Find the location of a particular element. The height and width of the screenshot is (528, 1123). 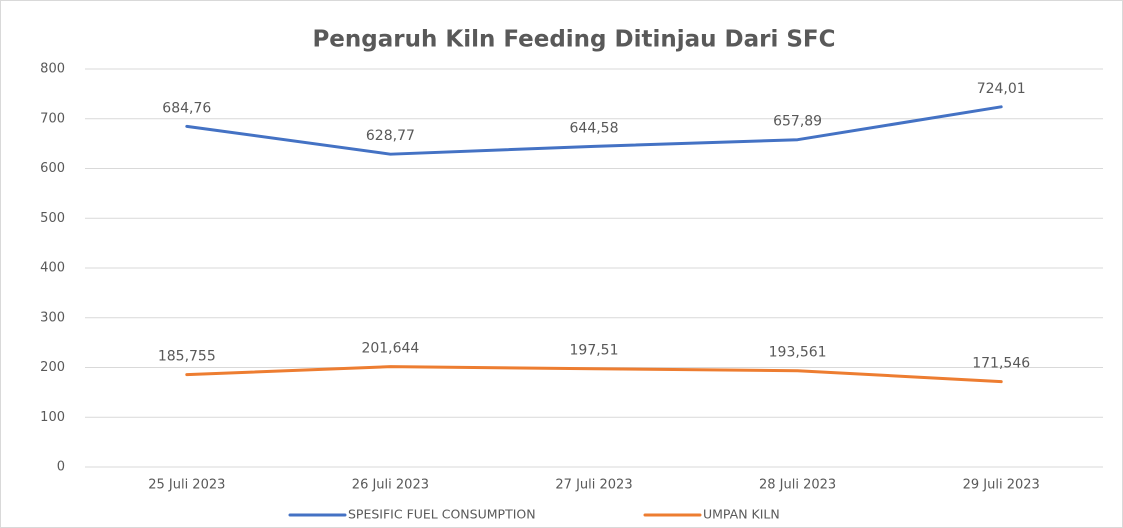

y-tick-label: 800 is located at coordinates (52, 69).